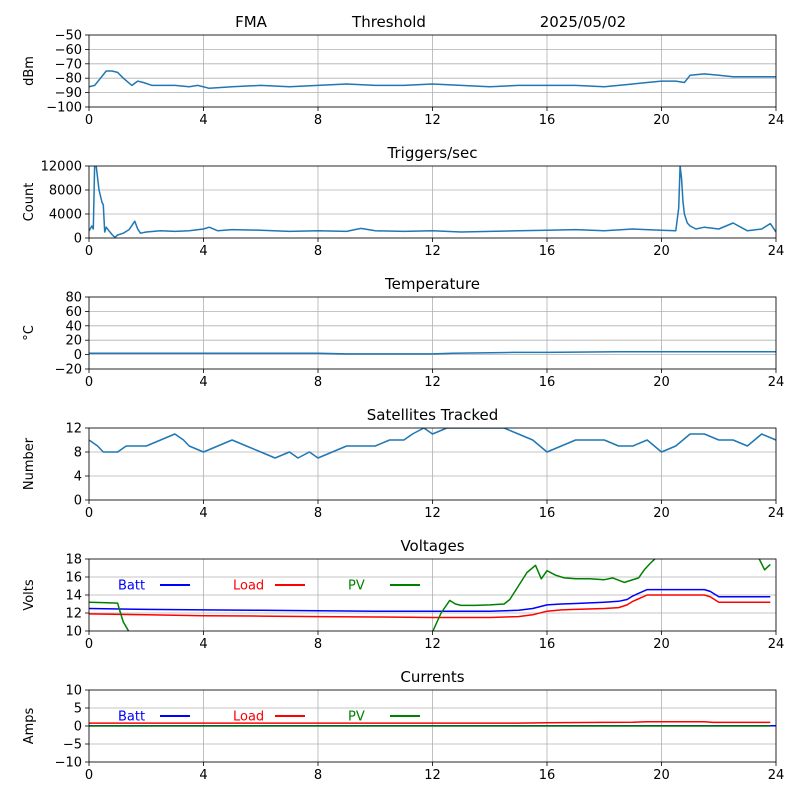  I want to click on legend-label-voltages-pv: PV, so click(356, 586).